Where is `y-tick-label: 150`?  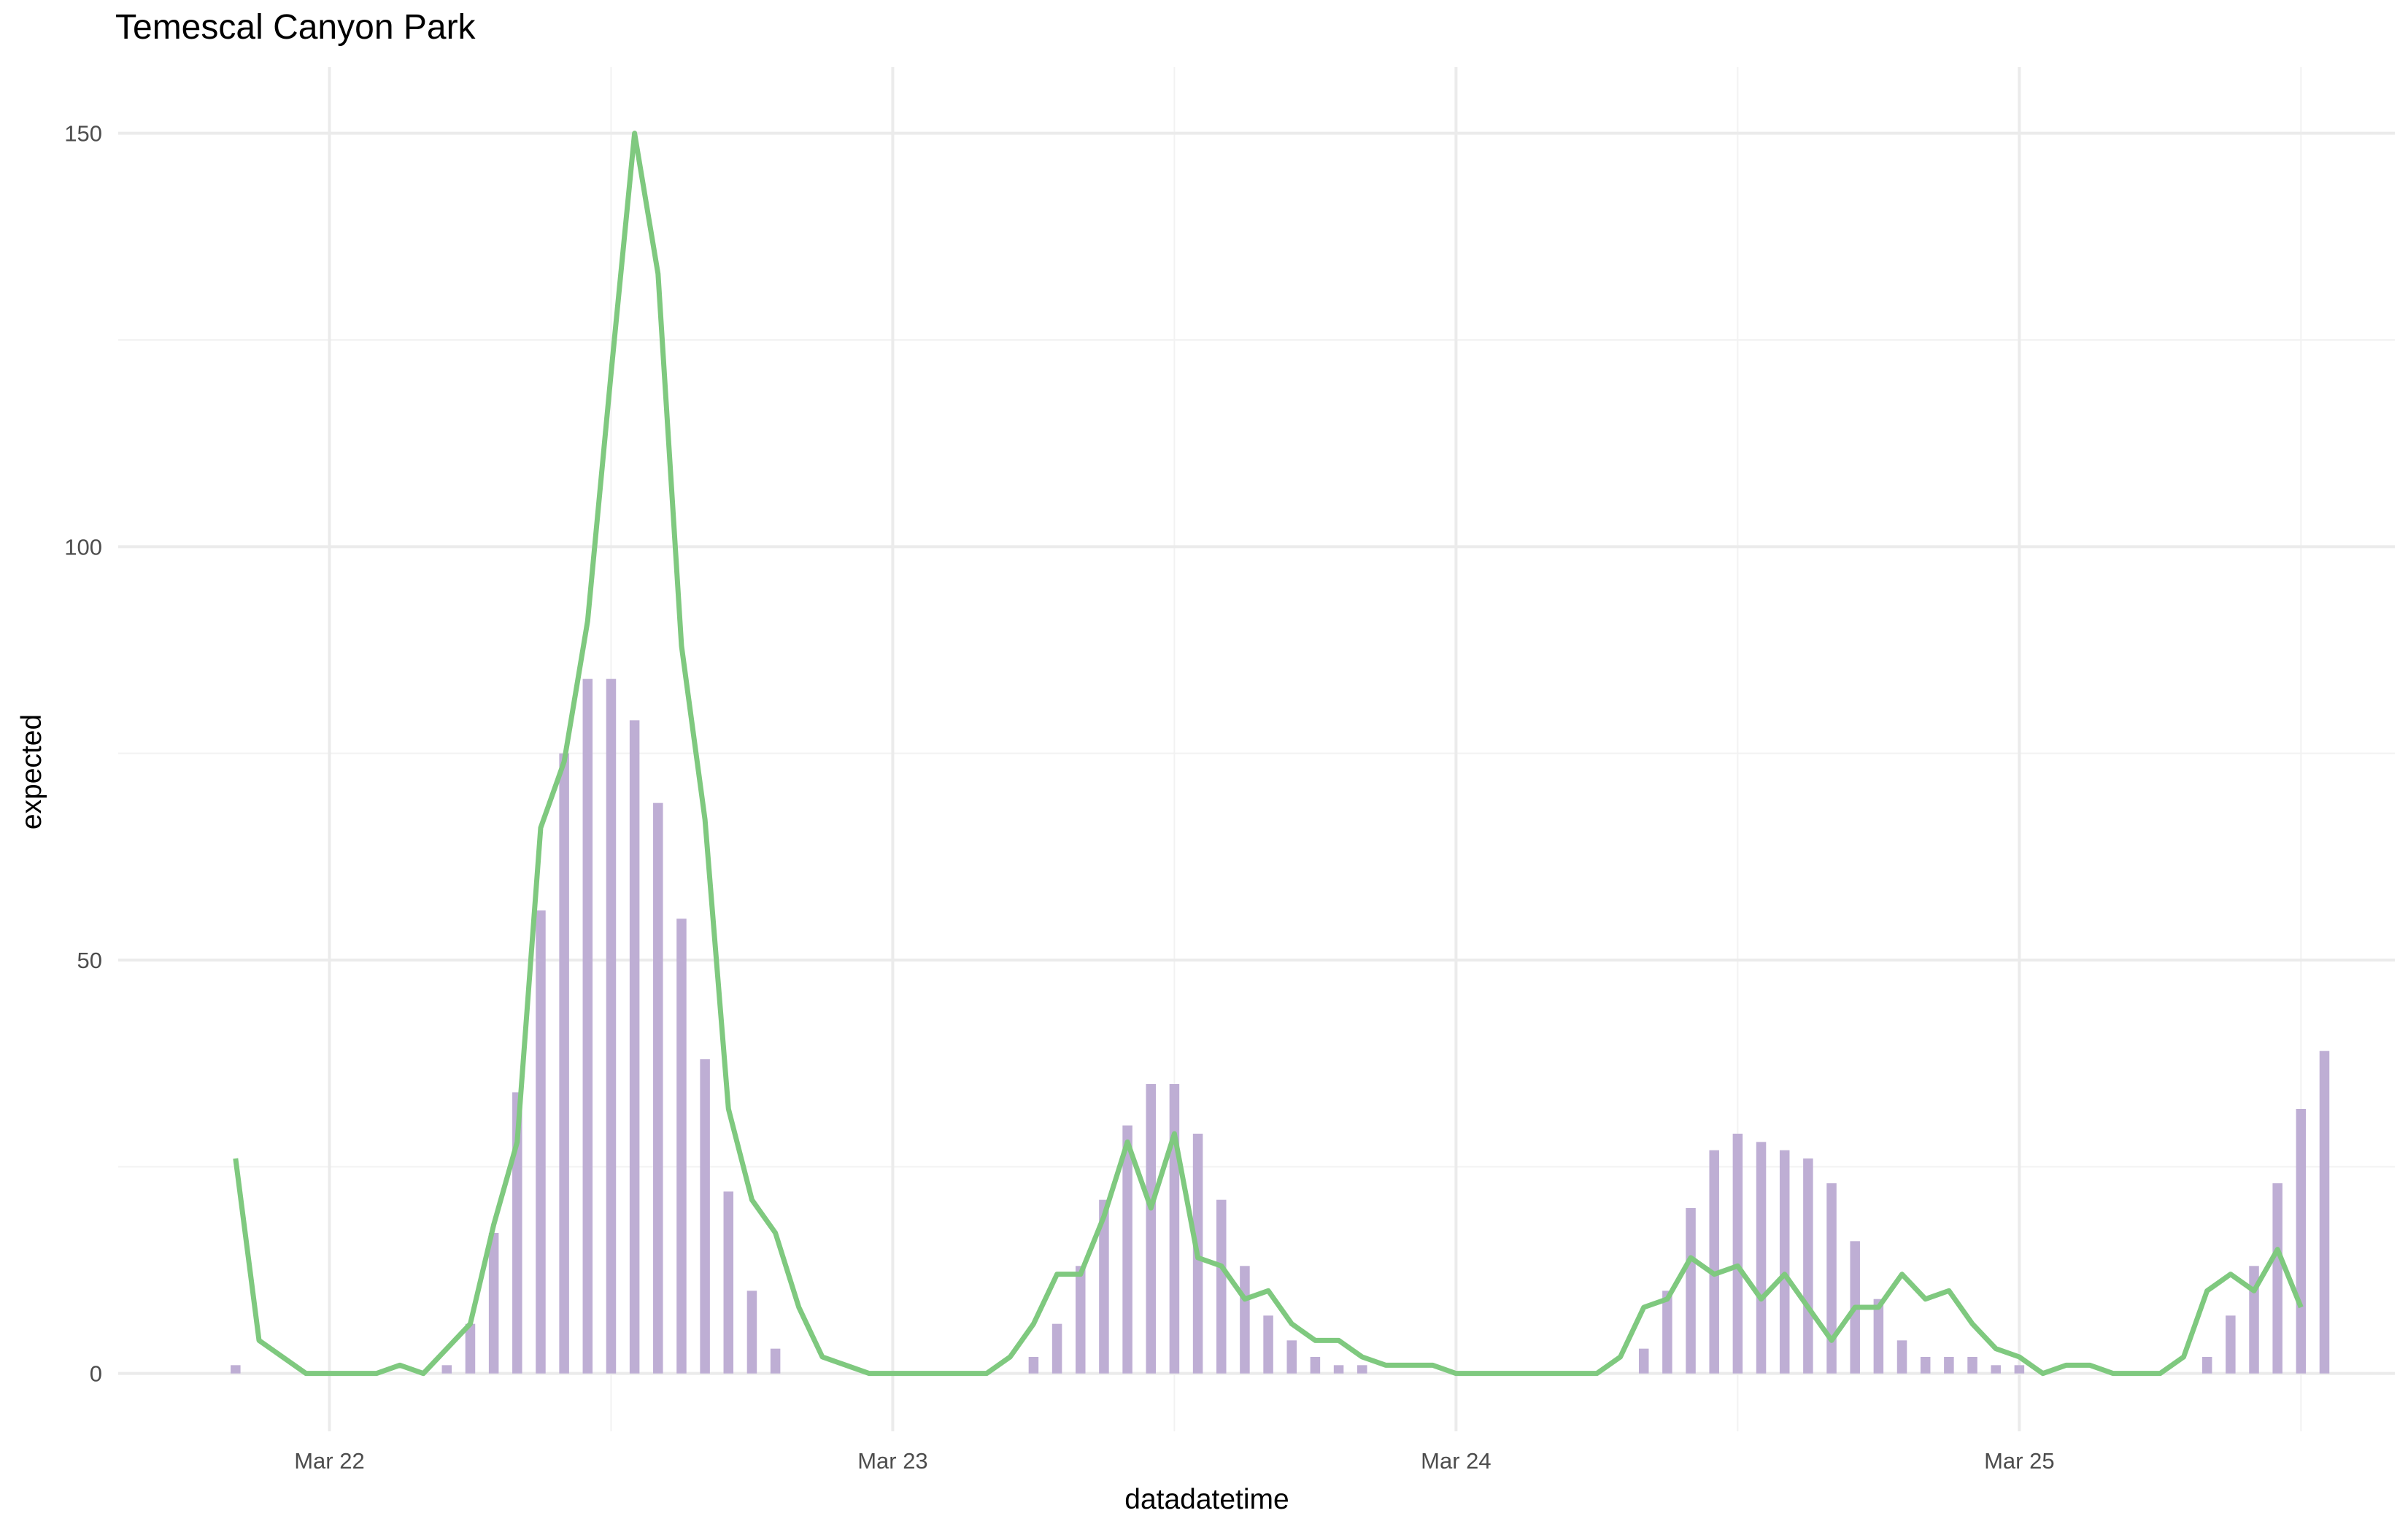 y-tick-label: 150 is located at coordinates (83, 134).